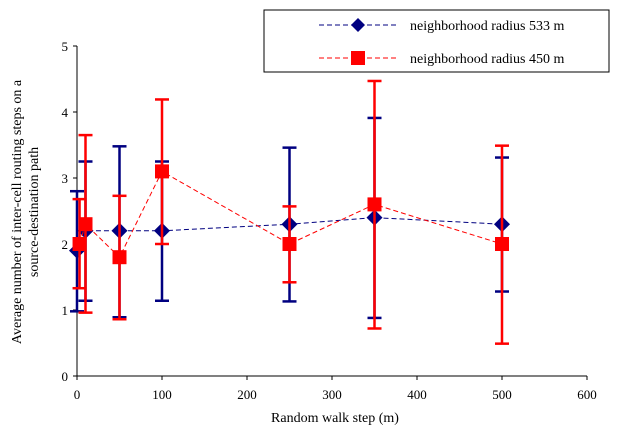 The height and width of the screenshot is (428, 629). I want to click on y-axis-title-line-2: source-destination path, so click(34, 212).